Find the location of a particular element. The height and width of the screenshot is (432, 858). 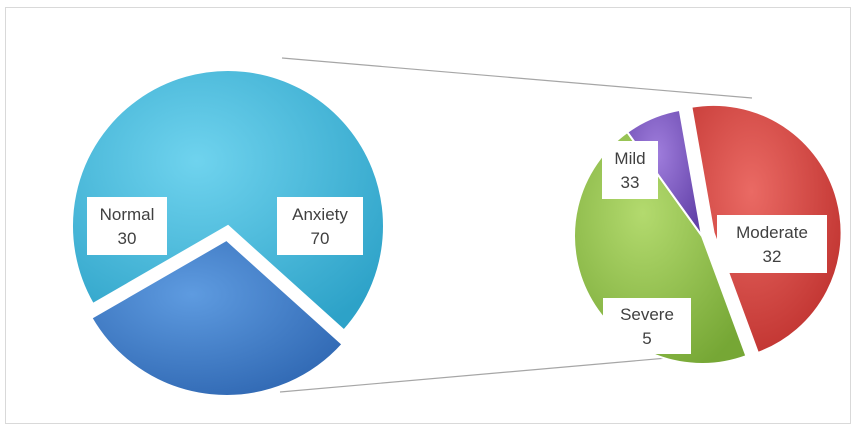

data-label-category: Normal is located at coordinates (127, 214).